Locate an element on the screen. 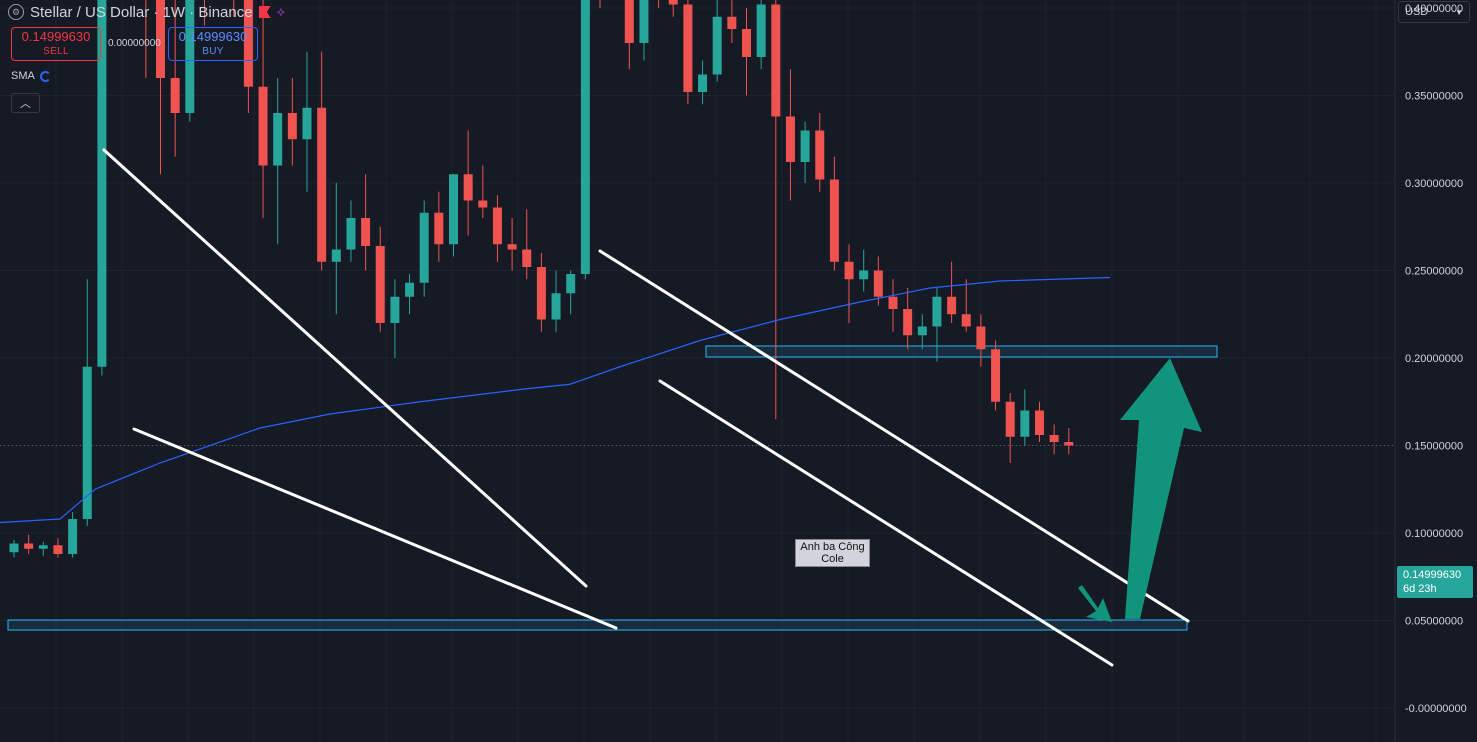 The image size is (1477, 742). y-tick-label: 0.30000000 is located at coordinates (1434, 184).